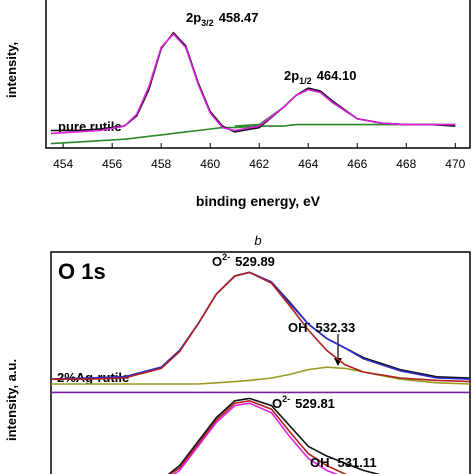  What do you see at coordinates (259, 164) in the screenshot?
I see `x-tick-label: 462` at bounding box center [259, 164].